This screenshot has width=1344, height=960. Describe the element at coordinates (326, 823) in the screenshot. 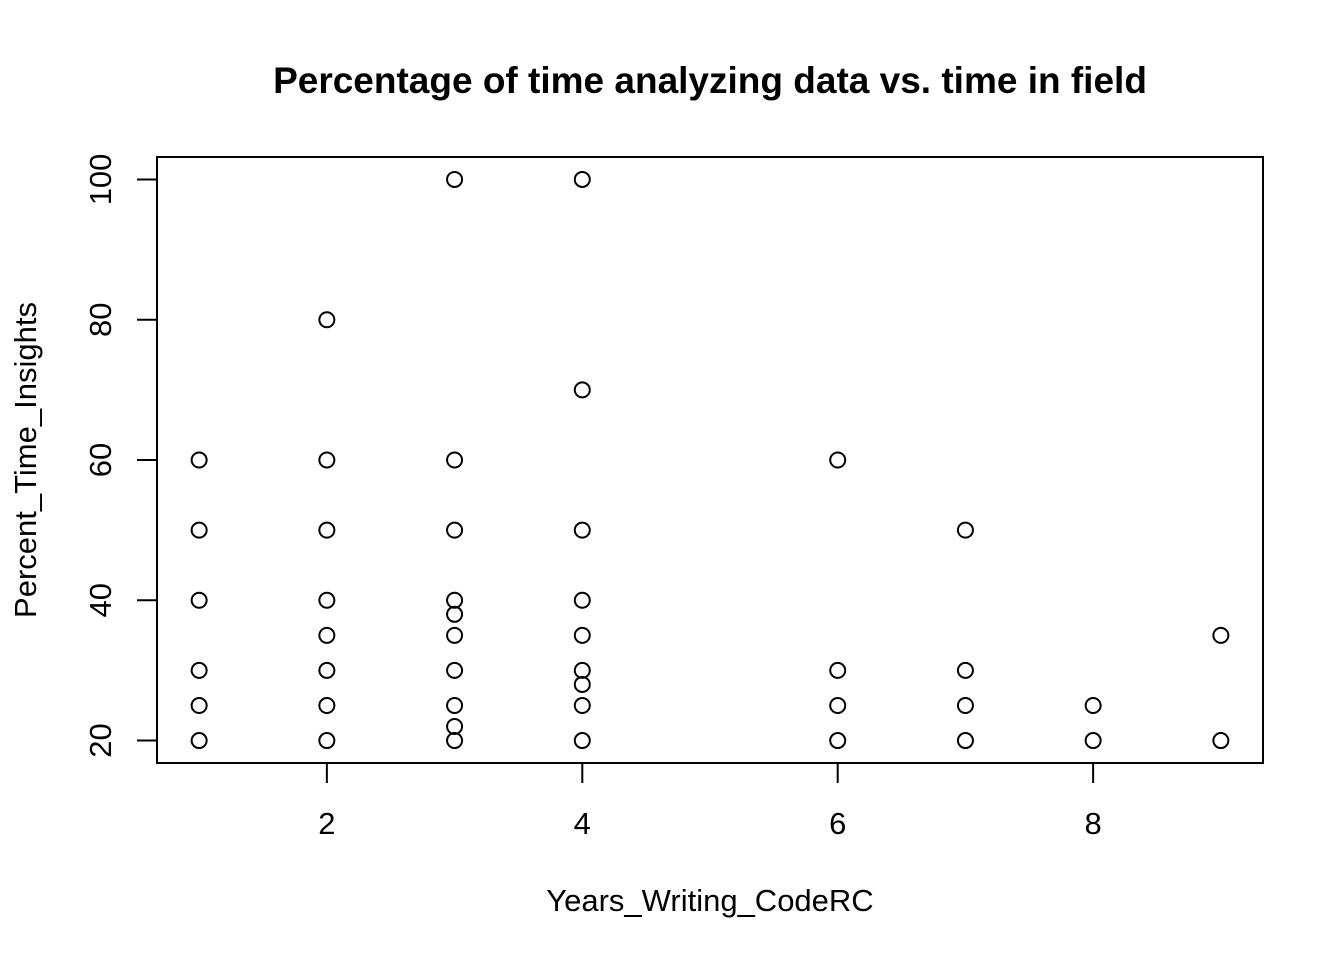

I see `x-tick-label: 2` at that location.